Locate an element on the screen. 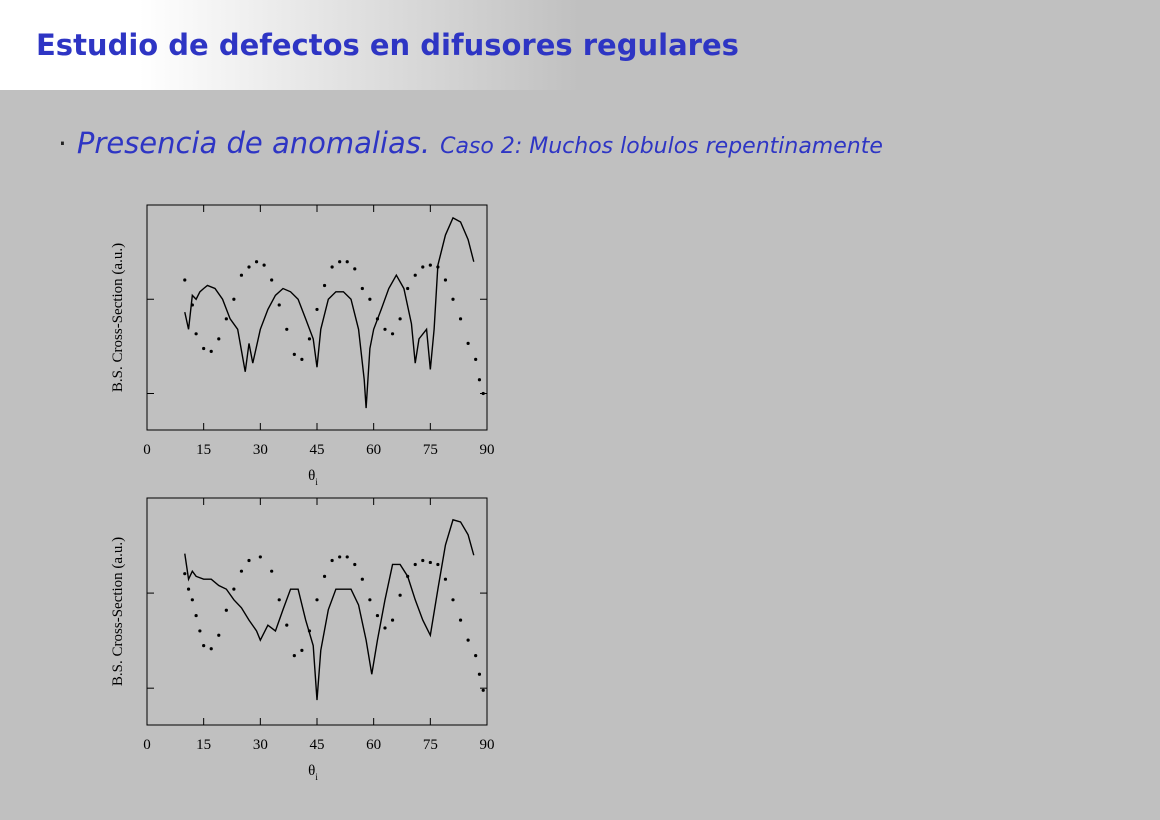 The width and height of the screenshot is (1160, 820). heading: Presencia de anomalias. is located at coordinates (253, 143).